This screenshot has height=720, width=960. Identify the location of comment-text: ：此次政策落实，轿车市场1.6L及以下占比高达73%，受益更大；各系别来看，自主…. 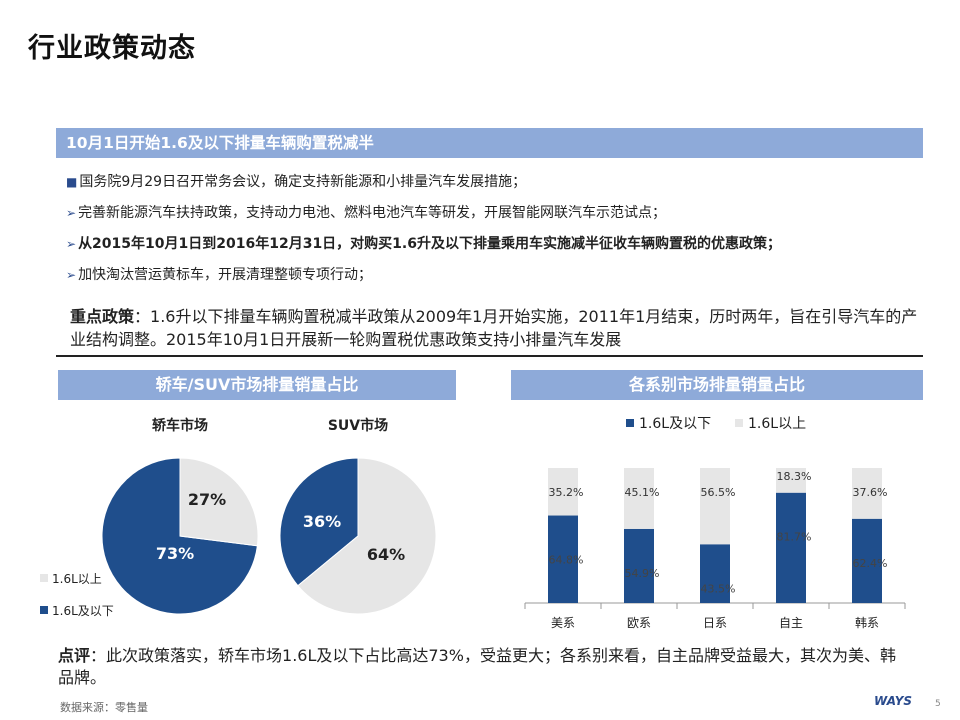
(477, 666).